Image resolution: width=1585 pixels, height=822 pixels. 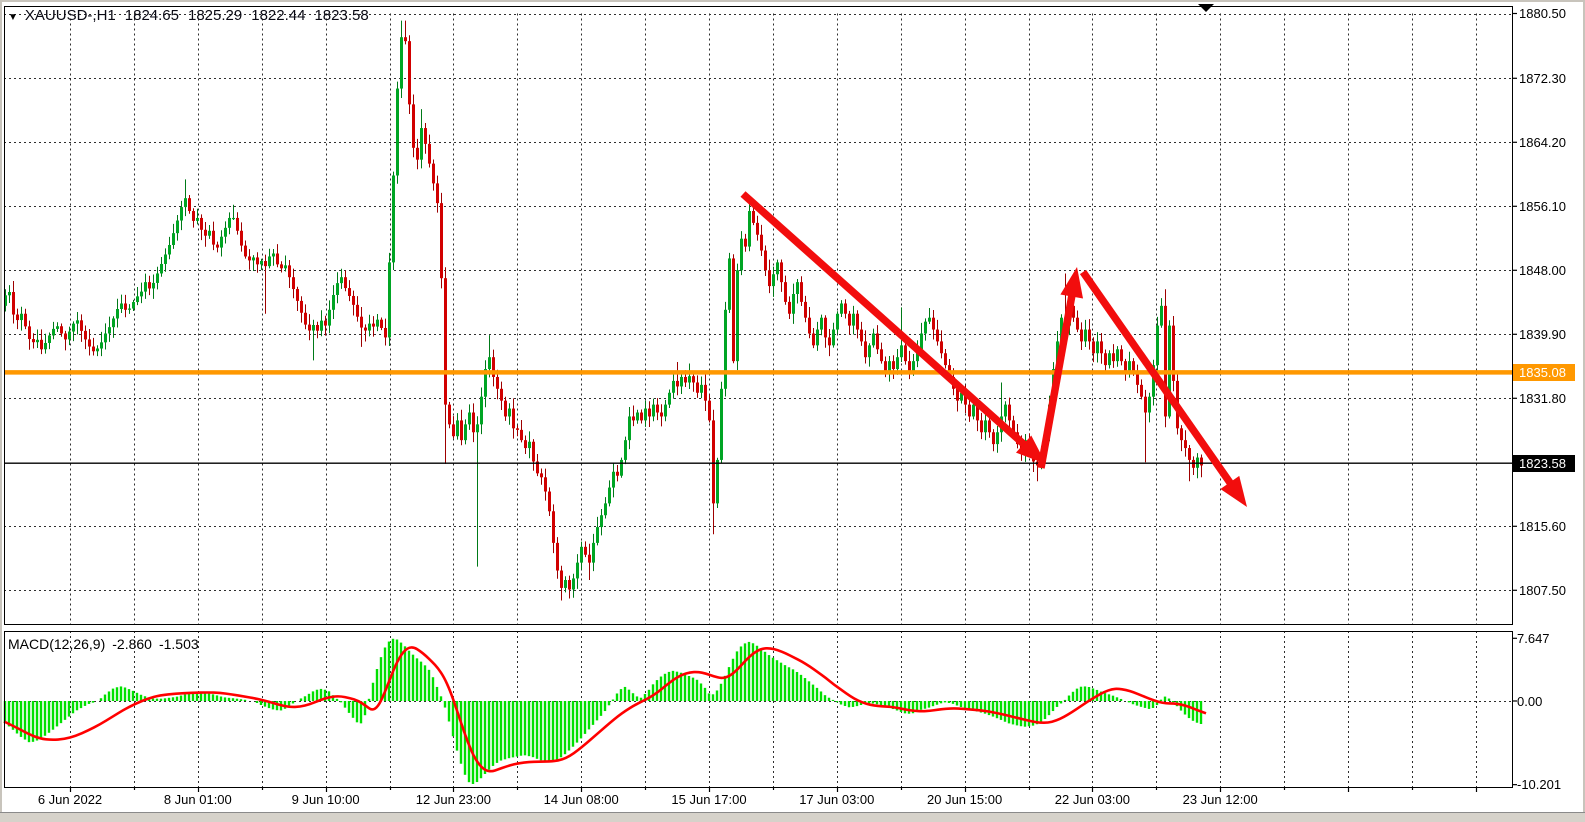 What do you see at coordinates (1, 411) in the screenshot?
I see `window-edge-left` at bounding box center [1, 411].